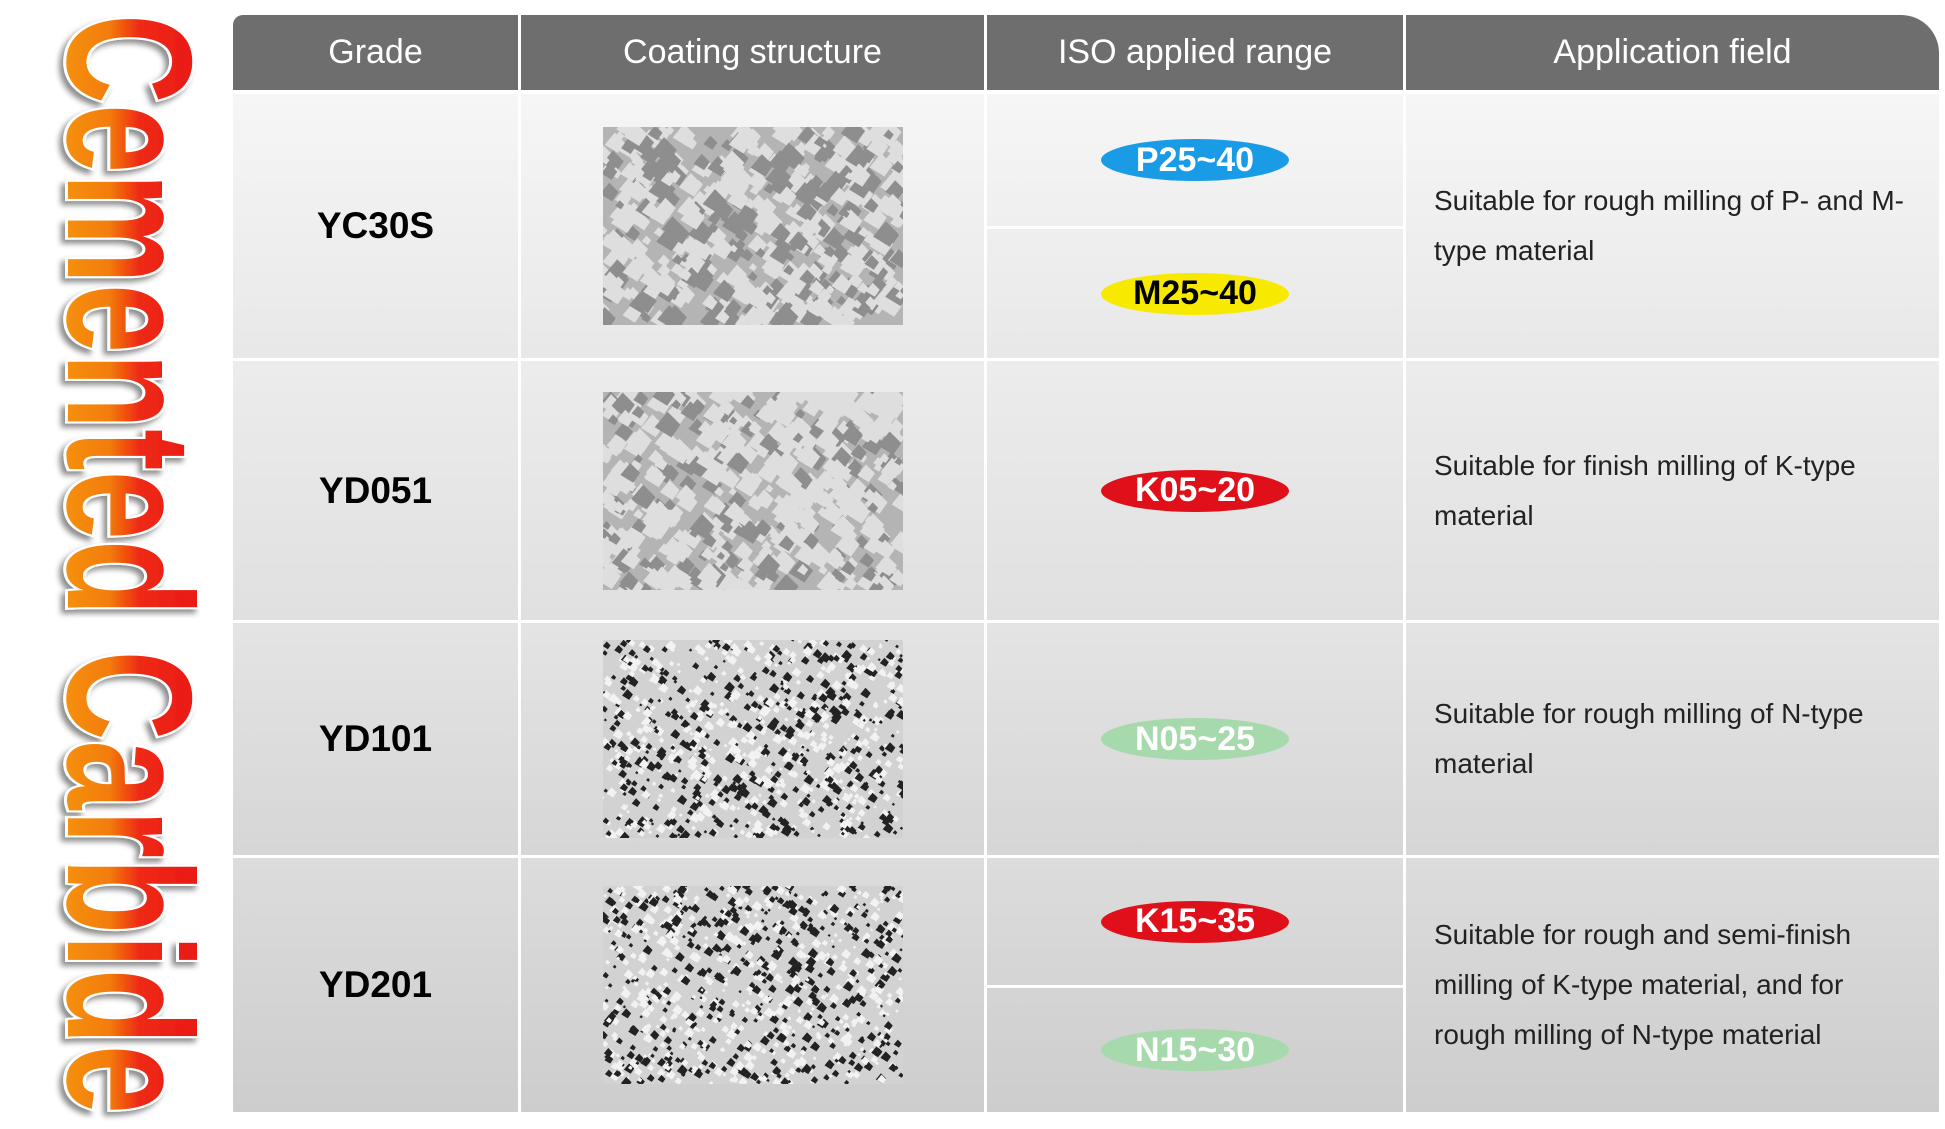  I want to click on grade-cell: YD101, so click(375, 739).